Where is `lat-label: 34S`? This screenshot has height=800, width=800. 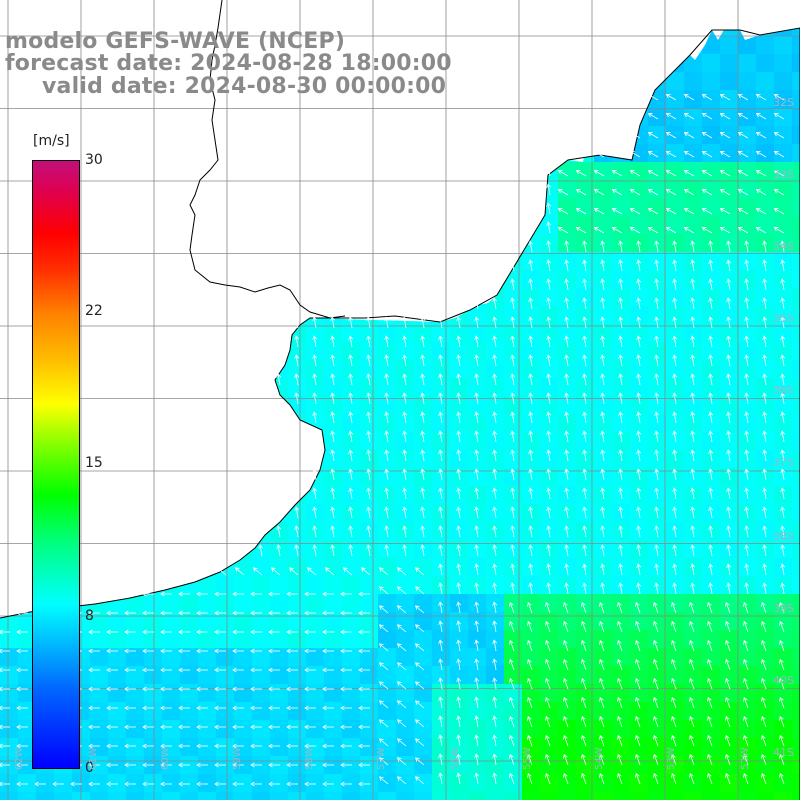 lat-label: 34S is located at coordinates (783, 246).